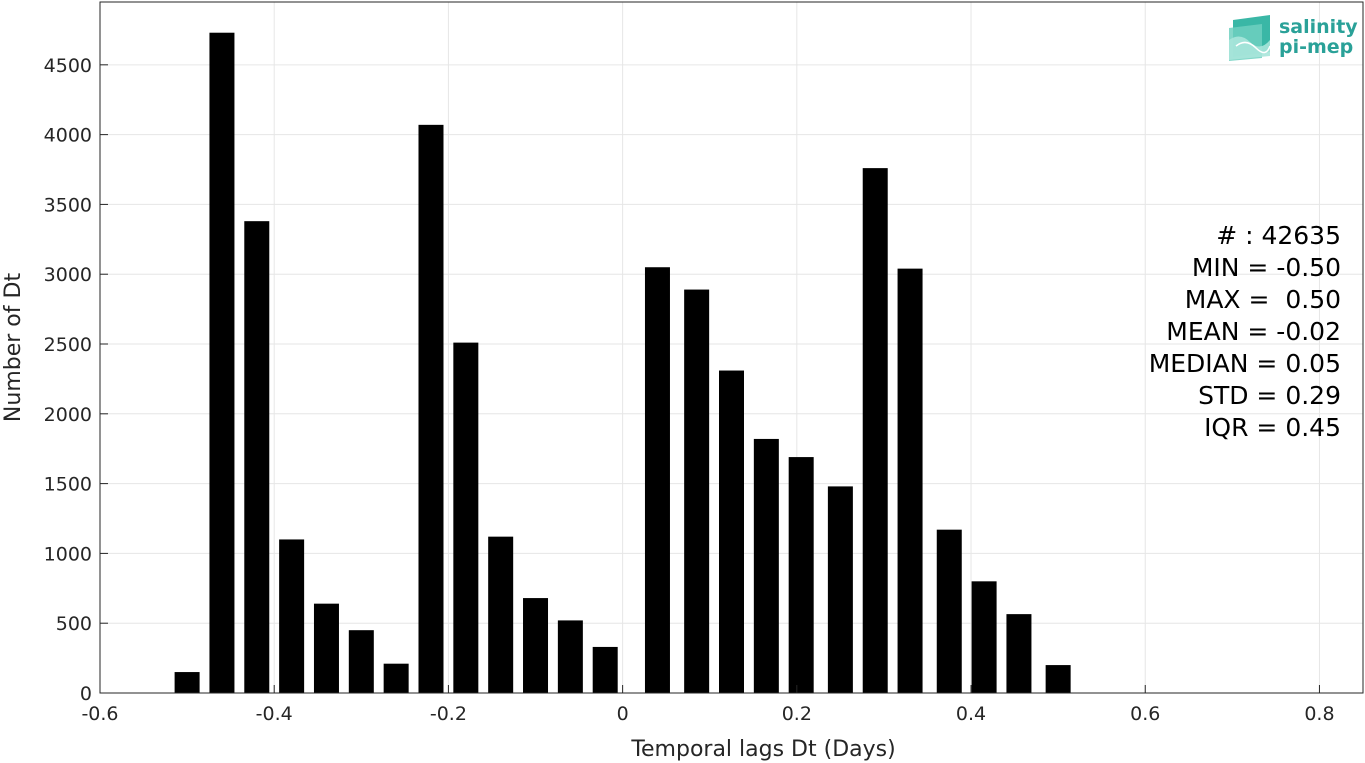  What do you see at coordinates (68, 554) in the screenshot?
I see `y-tick-label-2: 1000` at bounding box center [68, 554].